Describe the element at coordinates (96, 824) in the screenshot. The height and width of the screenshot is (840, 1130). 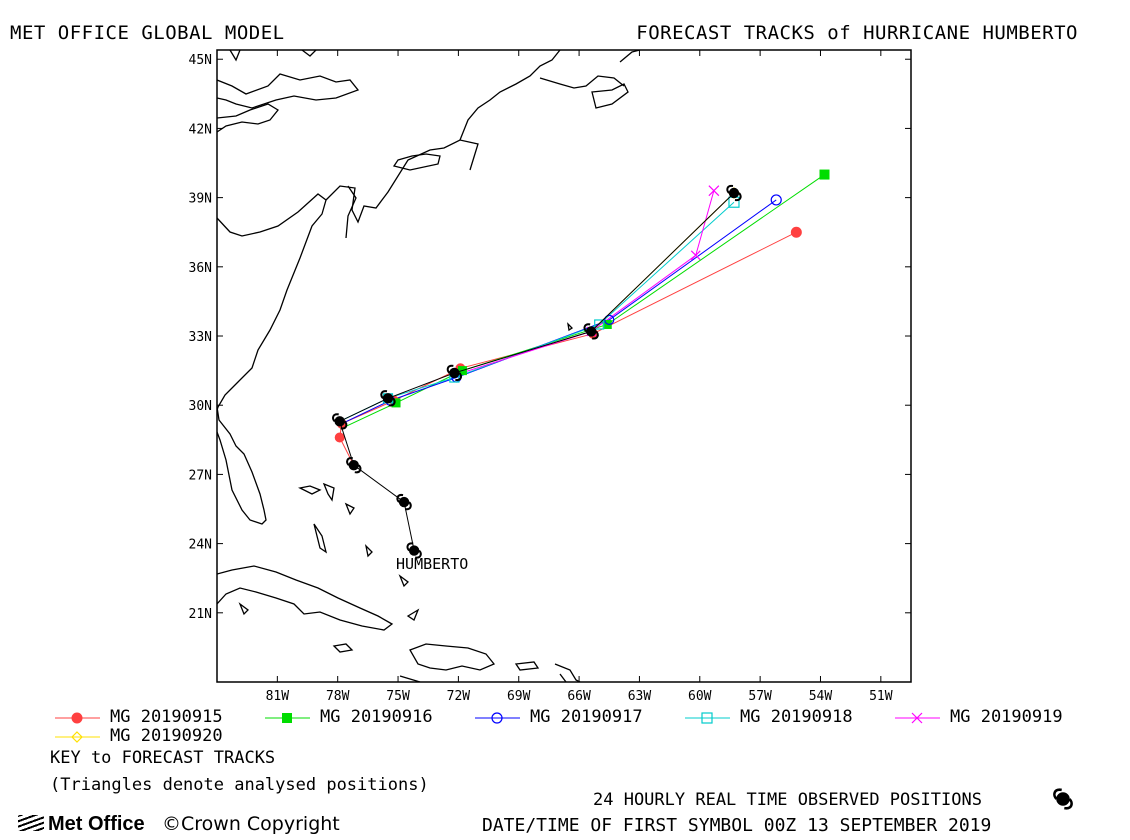
I see `logo-text: Met Office` at that location.